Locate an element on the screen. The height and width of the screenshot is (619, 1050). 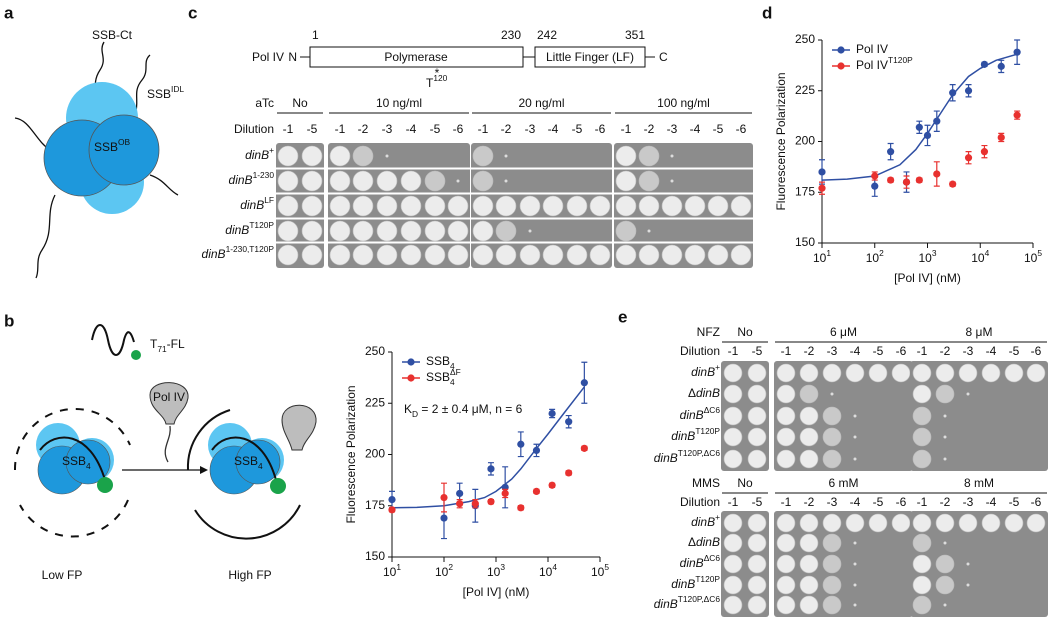
rotation is located at coordinates (74, 518).